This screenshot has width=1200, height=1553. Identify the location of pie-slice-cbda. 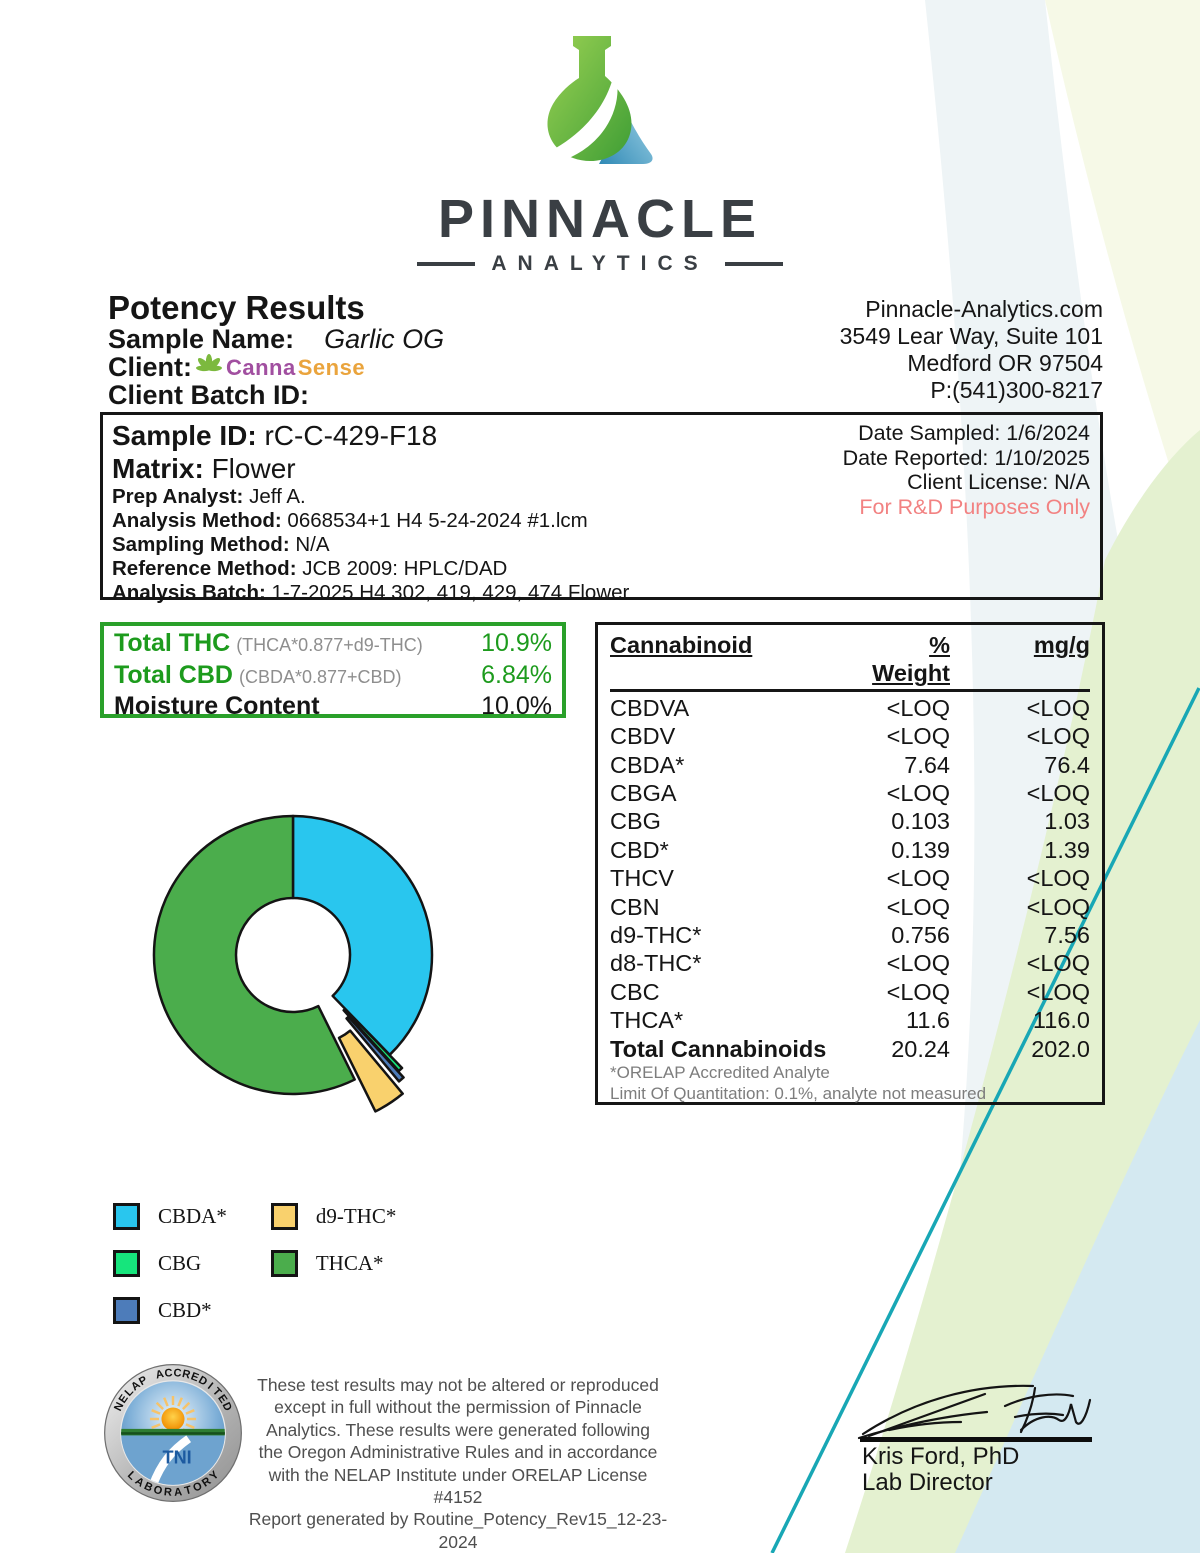
(362, 935).